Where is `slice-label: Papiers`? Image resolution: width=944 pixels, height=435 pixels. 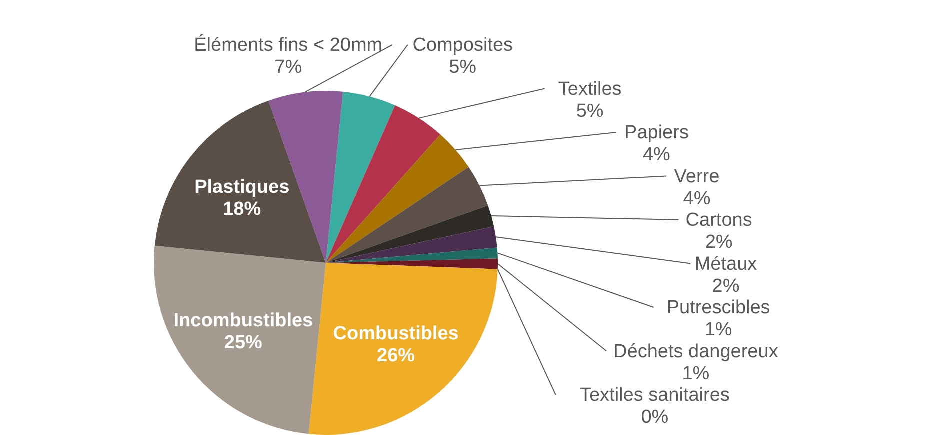
slice-label: Papiers is located at coordinates (656, 133).